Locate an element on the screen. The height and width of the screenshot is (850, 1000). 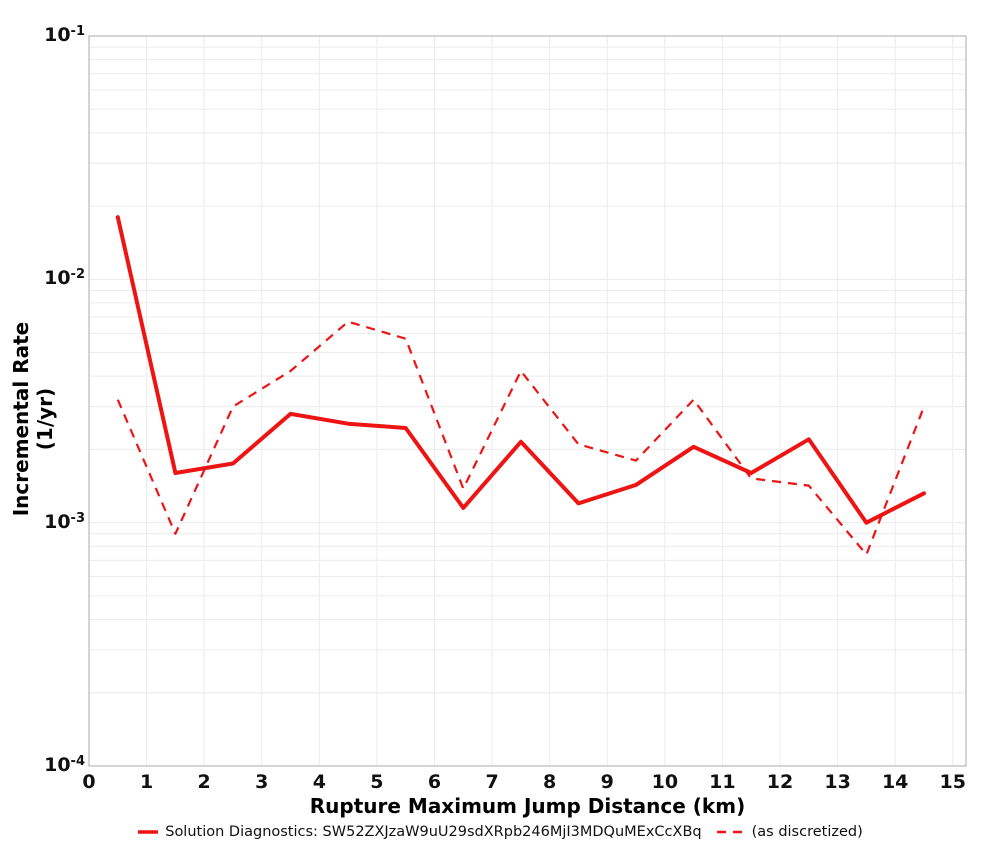
legend-label-as-discretized: (as discretized) is located at coordinates (807, 832).